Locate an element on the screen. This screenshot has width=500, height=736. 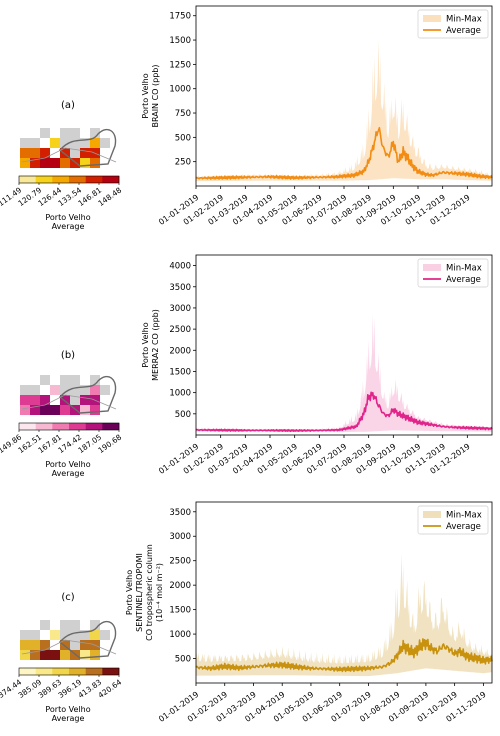
map-caption-line: Average is located at coordinates (68, 226).